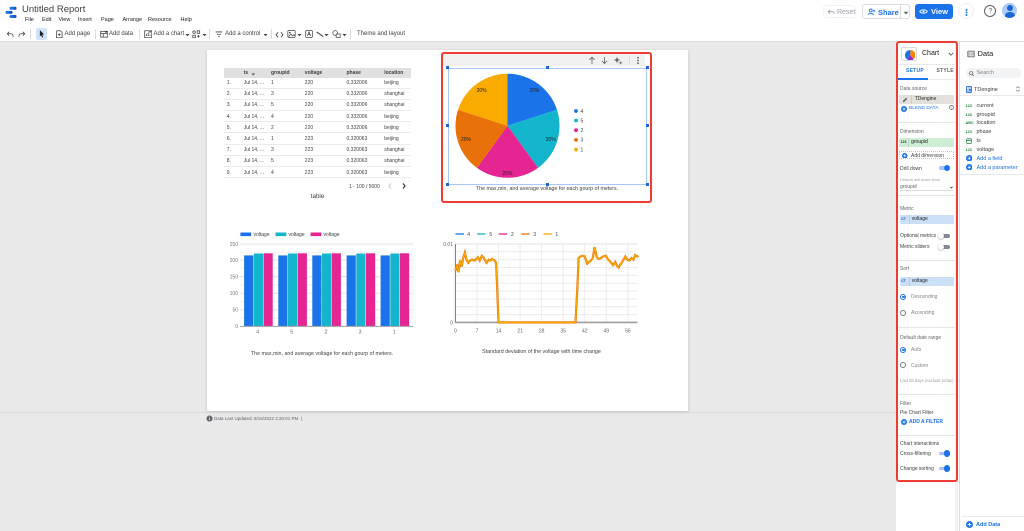  I want to click on svg-text: 50, so click(235, 311).